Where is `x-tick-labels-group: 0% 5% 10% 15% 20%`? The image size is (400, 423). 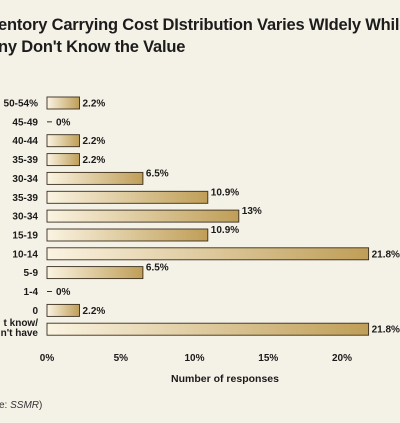
x-tick-labels-group: 0% 5% 10% 15% 20% is located at coordinates (196, 358).